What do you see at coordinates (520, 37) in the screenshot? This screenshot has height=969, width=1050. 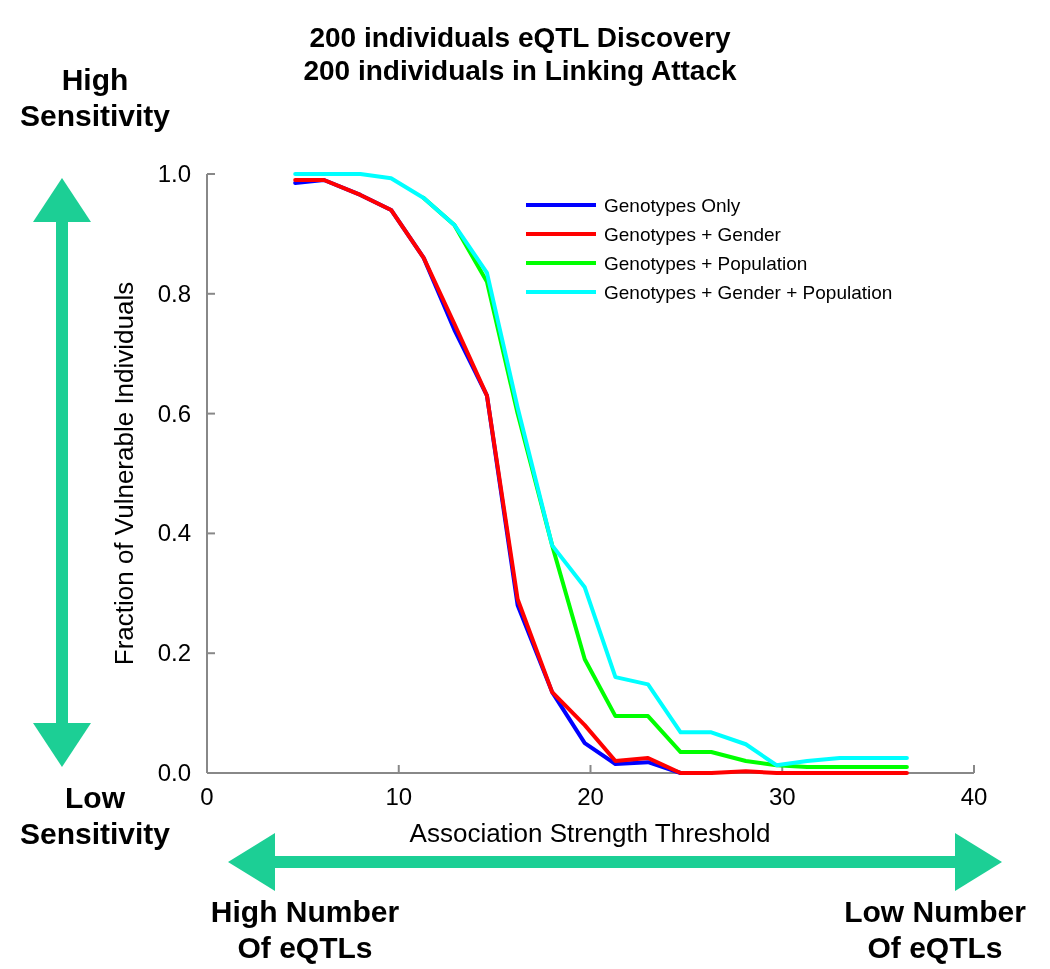 I see `chart-title: 200 individuals eQTL Discovery` at bounding box center [520, 37].